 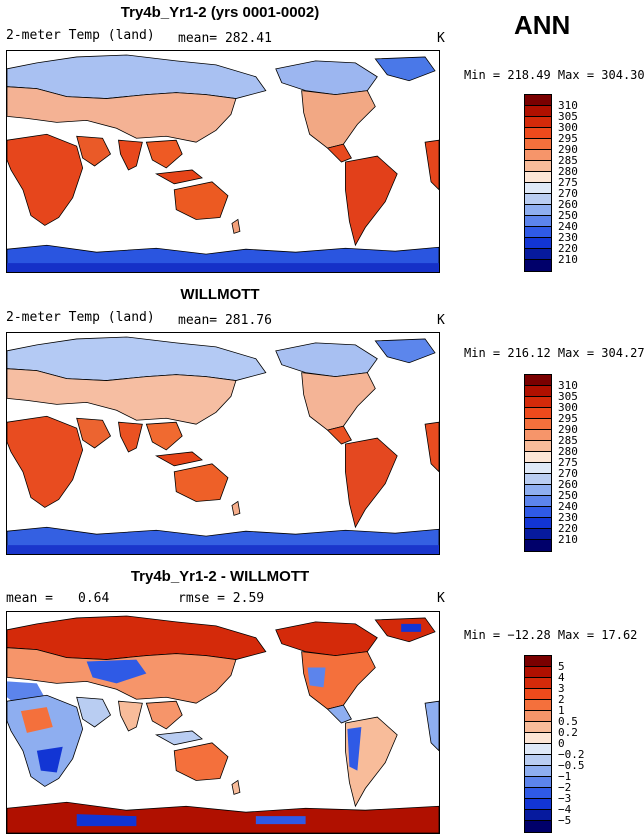 I want to click on panel-1-field-label: 2-meter Temp (land), so click(x=80, y=35).